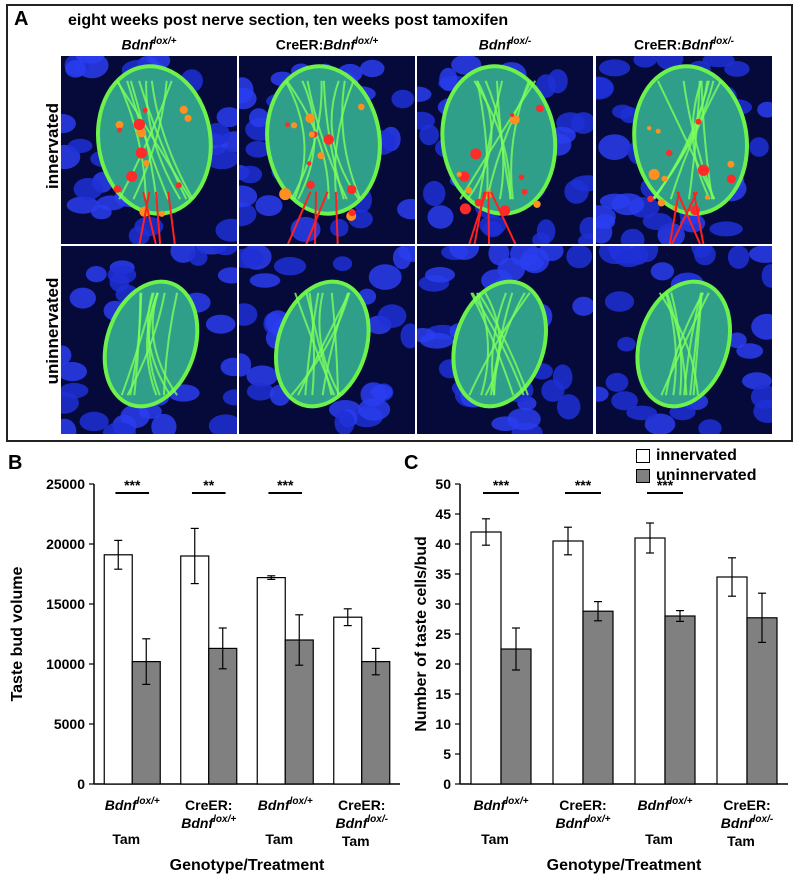 The image size is (800, 895). What do you see at coordinates (65, 484) in the screenshot?
I see `y-tick-label-5: 25000` at bounding box center [65, 484].